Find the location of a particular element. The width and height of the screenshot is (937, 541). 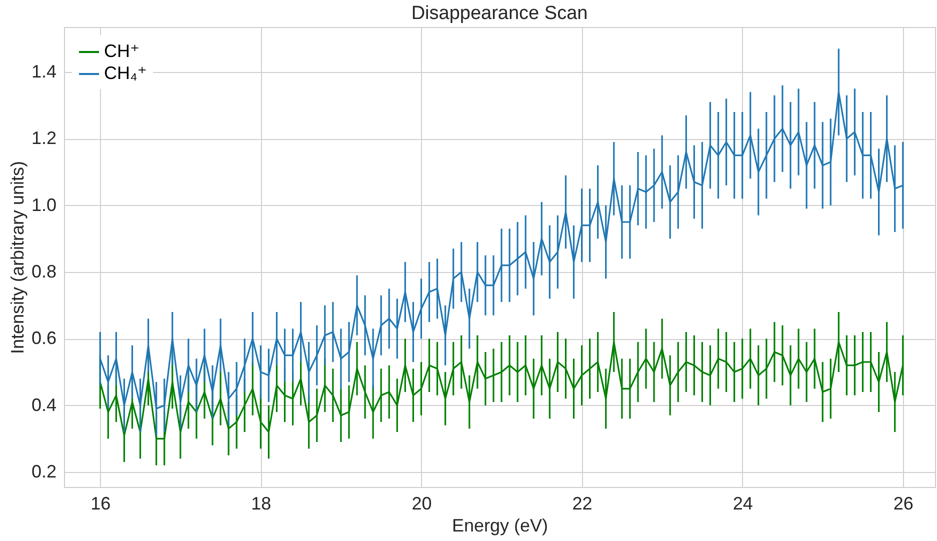

x-tick-label: 26 is located at coordinates (903, 504).